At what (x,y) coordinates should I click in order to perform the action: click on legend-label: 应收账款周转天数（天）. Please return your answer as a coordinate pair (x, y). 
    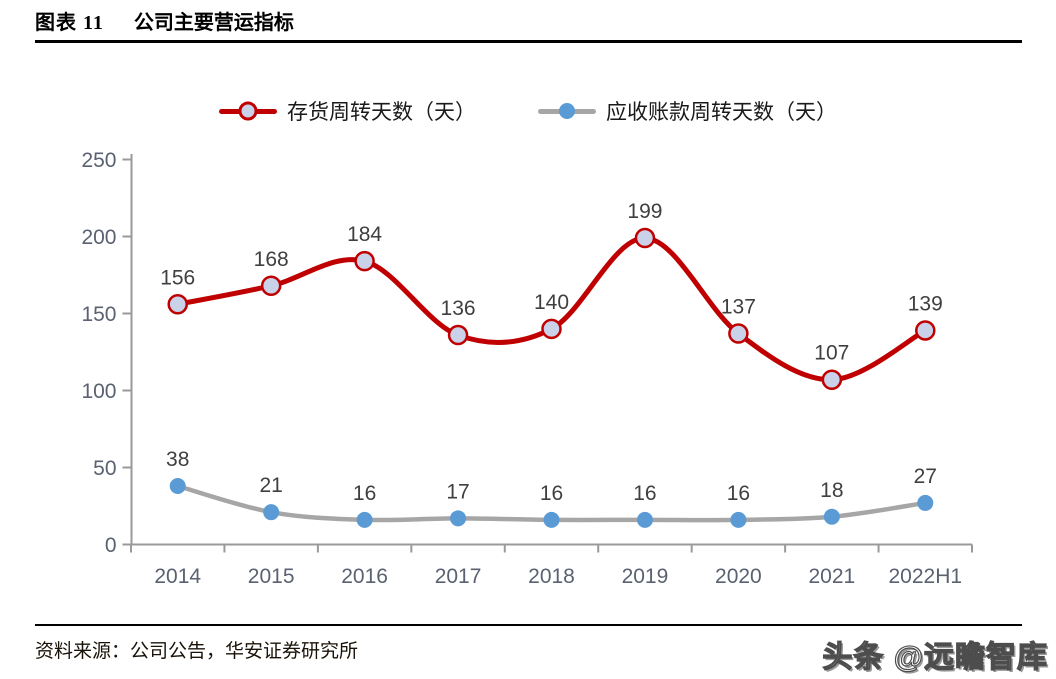
    Looking at the image, I should click on (721, 112).